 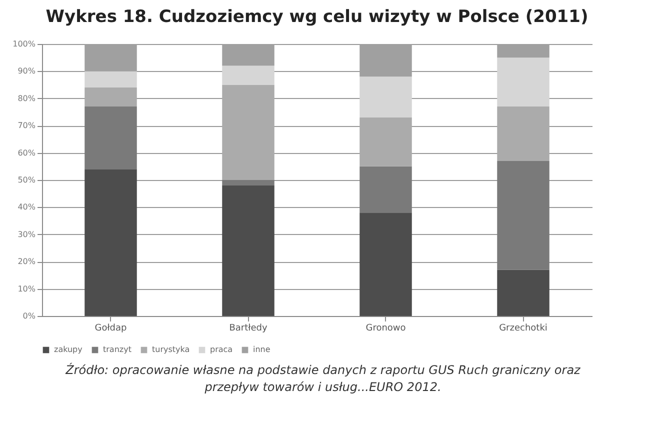 What do you see at coordinates (27, 98) in the screenshot?
I see `y-tick-label: 80%` at bounding box center [27, 98].